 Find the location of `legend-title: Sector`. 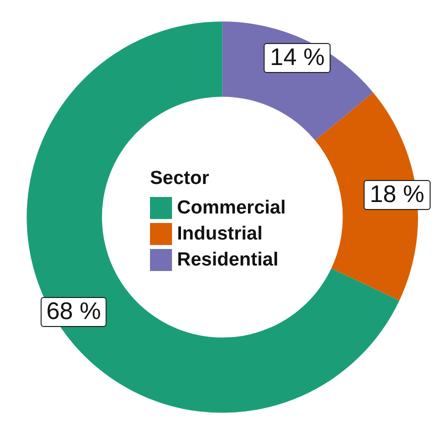

legend-title: Sector is located at coordinates (180, 178).